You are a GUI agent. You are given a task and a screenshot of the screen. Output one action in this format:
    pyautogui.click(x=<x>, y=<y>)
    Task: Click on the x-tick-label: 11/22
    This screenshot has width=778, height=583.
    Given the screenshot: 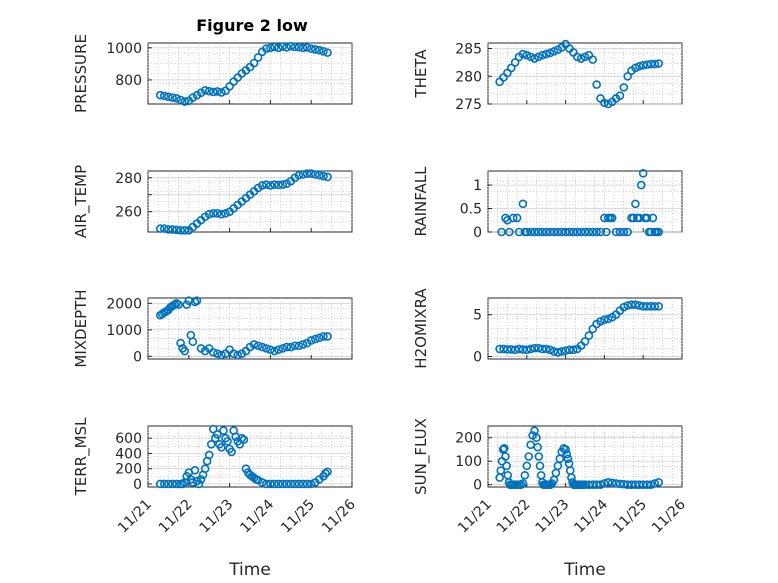 What is the action you would take?
    pyautogui.click(x=176, y=517)
    